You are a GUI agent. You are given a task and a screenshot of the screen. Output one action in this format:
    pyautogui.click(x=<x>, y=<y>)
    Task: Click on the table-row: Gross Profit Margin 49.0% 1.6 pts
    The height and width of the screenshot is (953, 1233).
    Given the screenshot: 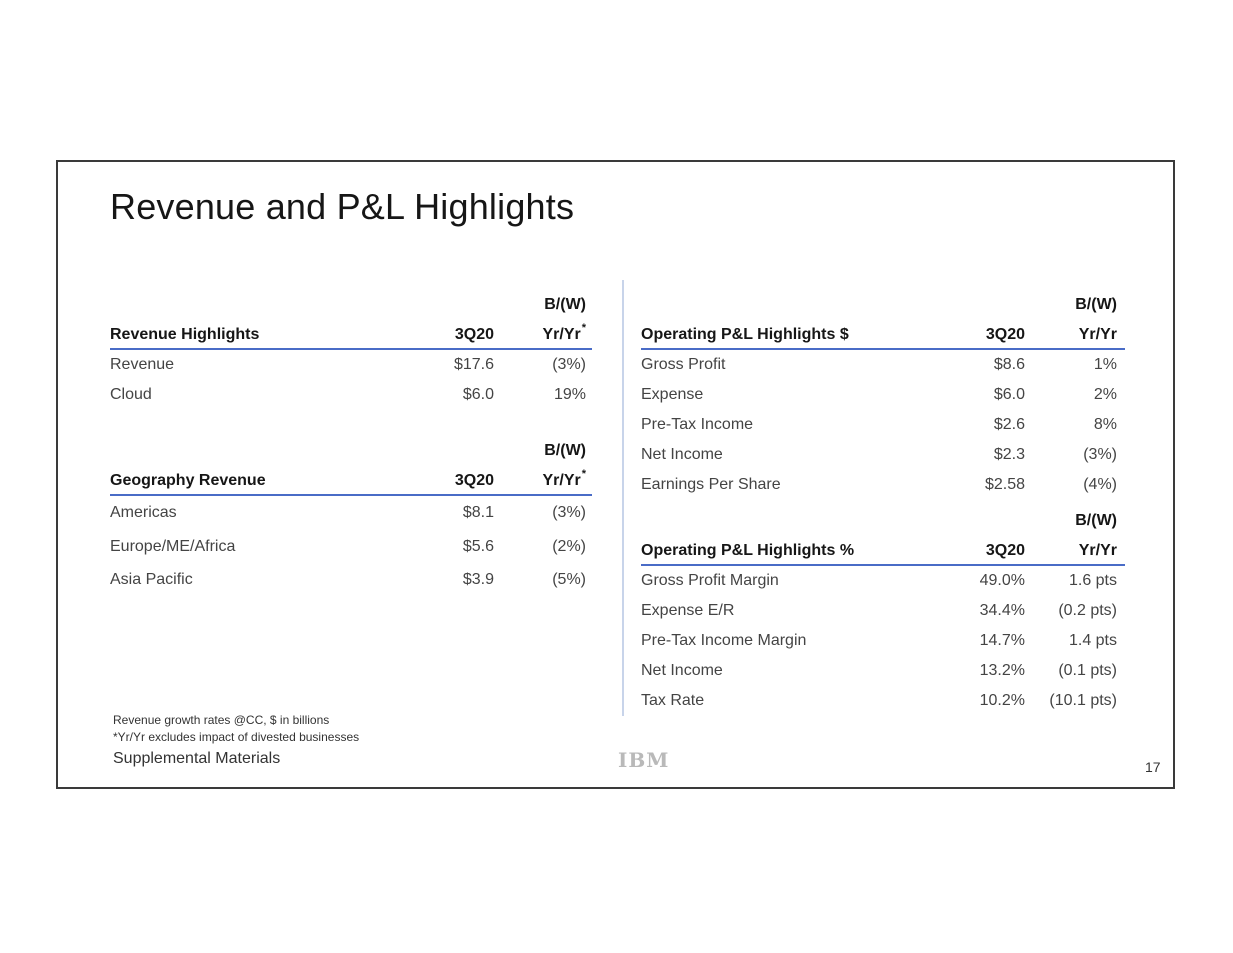 What is the action you would take?
    pyautogui.click(x=883, y=580)
    